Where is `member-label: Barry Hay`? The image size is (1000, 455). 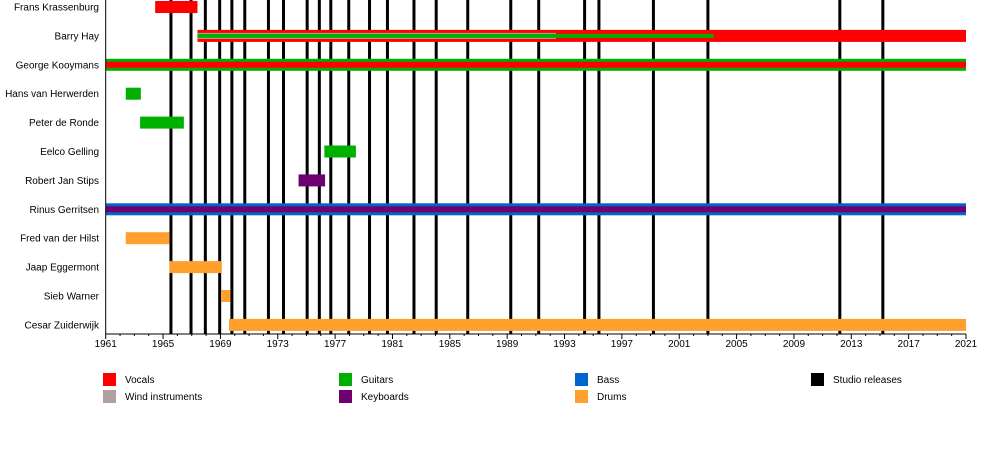
member-label: Barry Hay is located at coordinates (77, 36).